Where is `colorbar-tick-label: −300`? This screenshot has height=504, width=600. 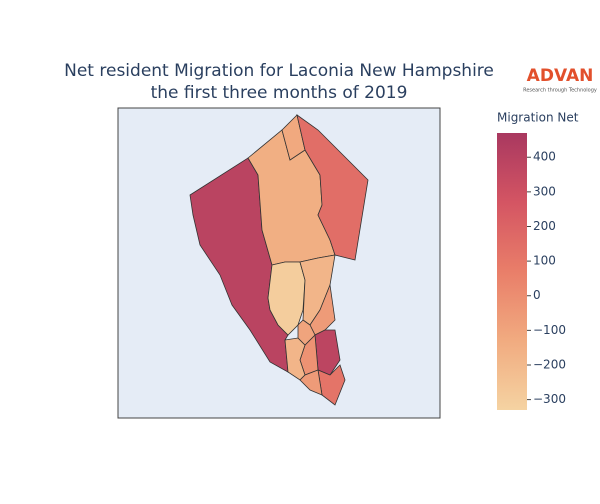
colorbar-tick-label: −300 is located at coordinates (549, 399).